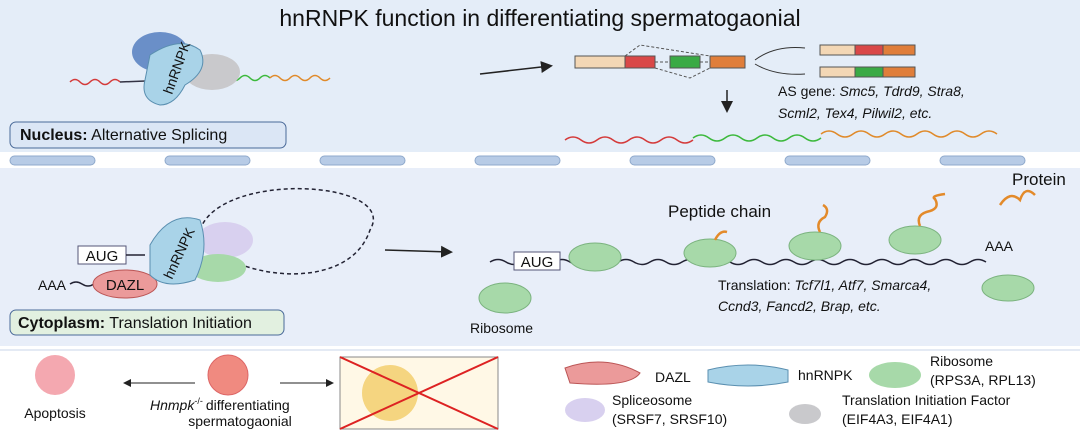 This screenshot has width=1080, height=432. I want to click on ribosome-label: Ribosome, so click(501, 328).